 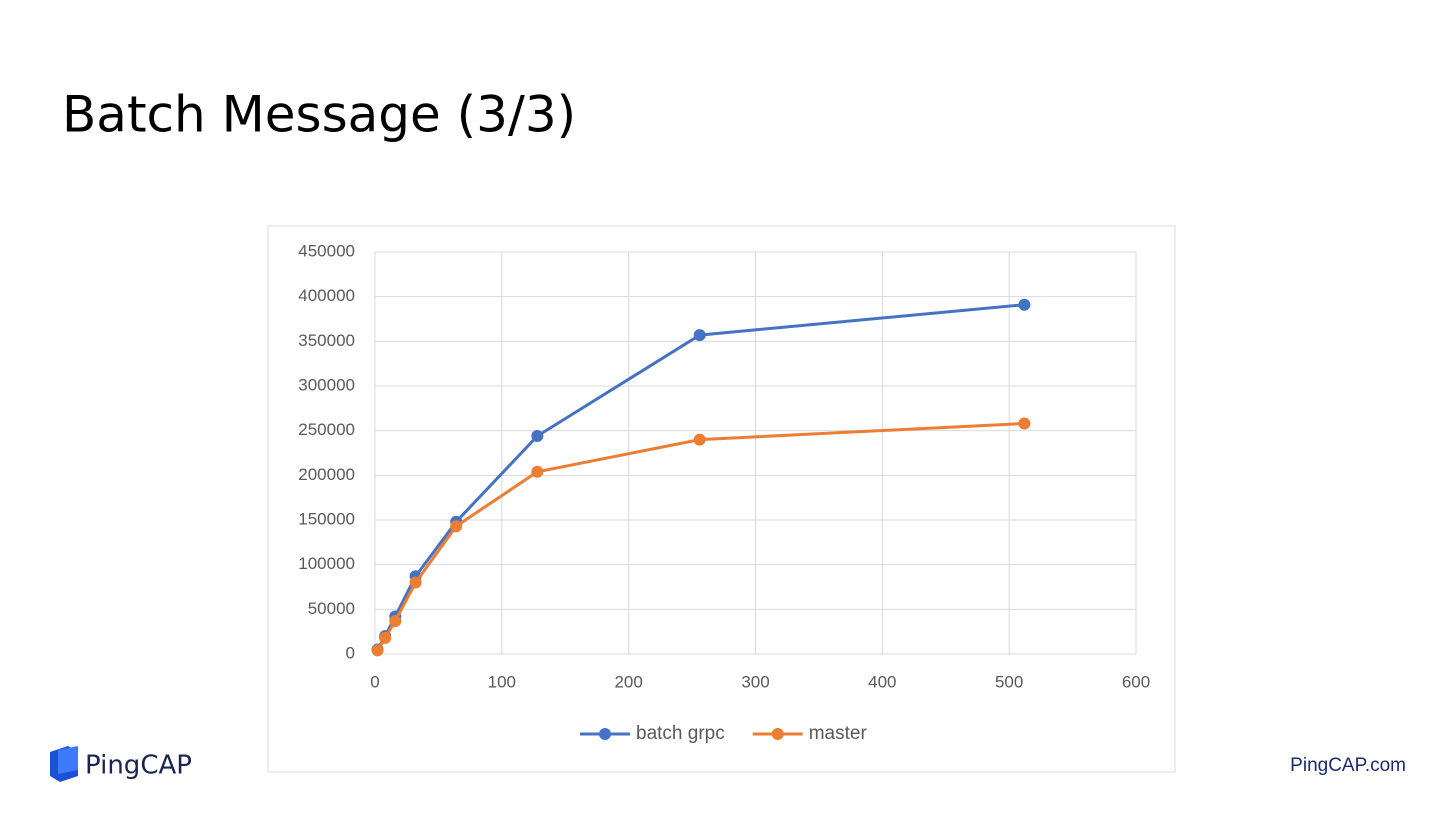 I want to click on logo-text: PingCAP, so click(x=138, y=766).